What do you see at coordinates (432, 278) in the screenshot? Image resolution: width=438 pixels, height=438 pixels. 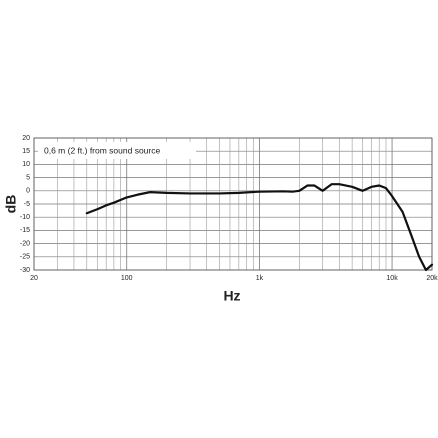 I see `x-tick-label: 20k` at bounding box center [432, 278].